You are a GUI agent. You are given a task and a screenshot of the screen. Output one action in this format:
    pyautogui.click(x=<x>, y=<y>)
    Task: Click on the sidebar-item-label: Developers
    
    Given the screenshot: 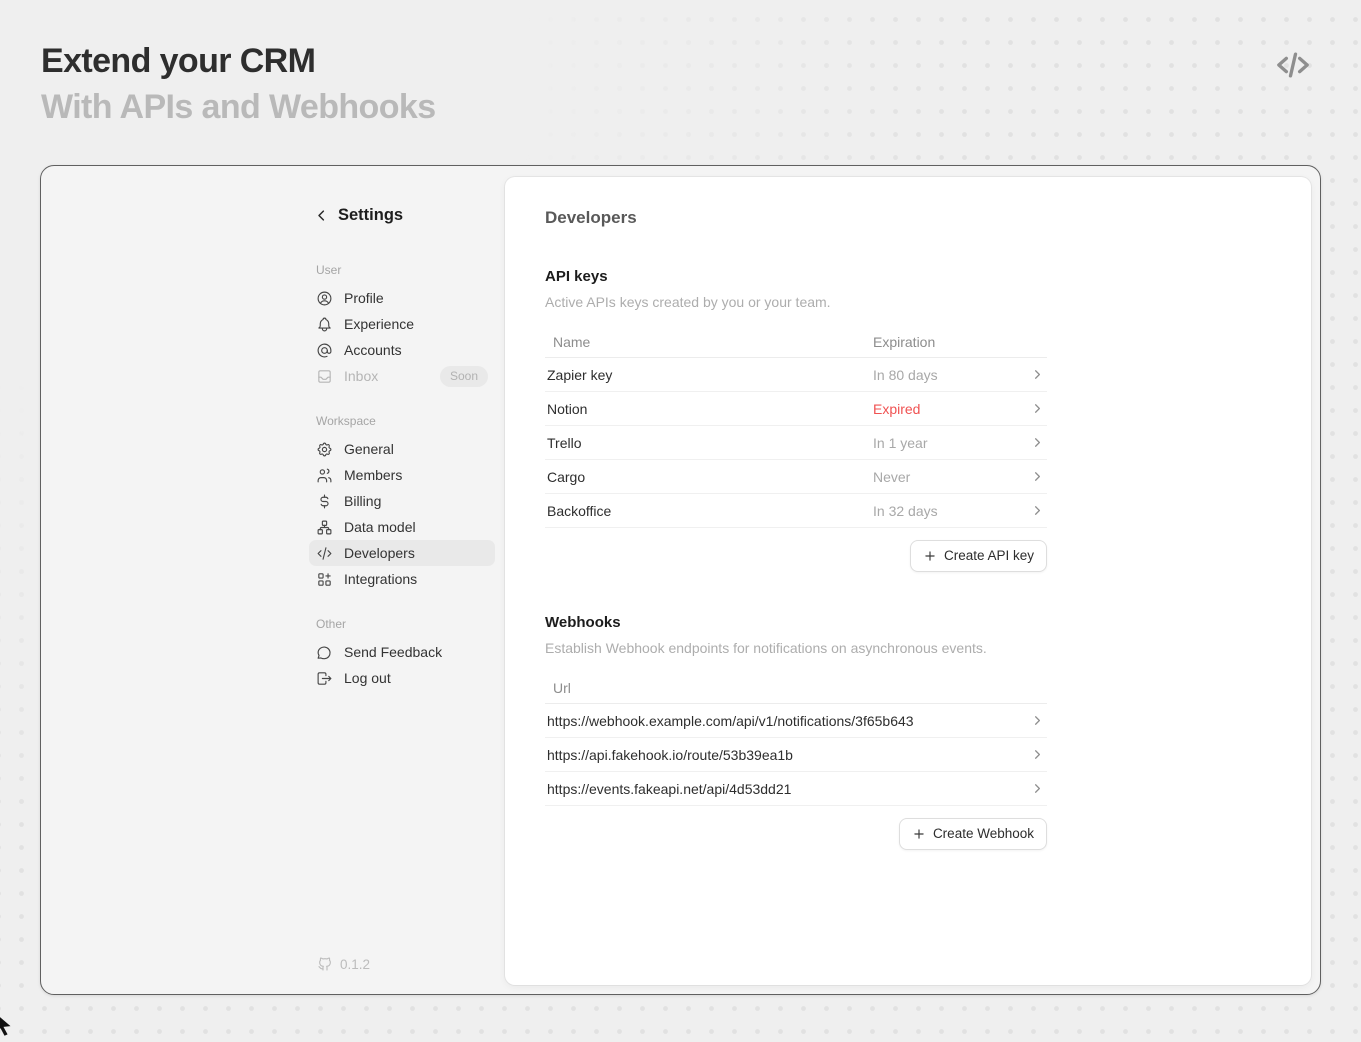 What is the action you would take?
    pyautogui.click(x=379, y=553)
    